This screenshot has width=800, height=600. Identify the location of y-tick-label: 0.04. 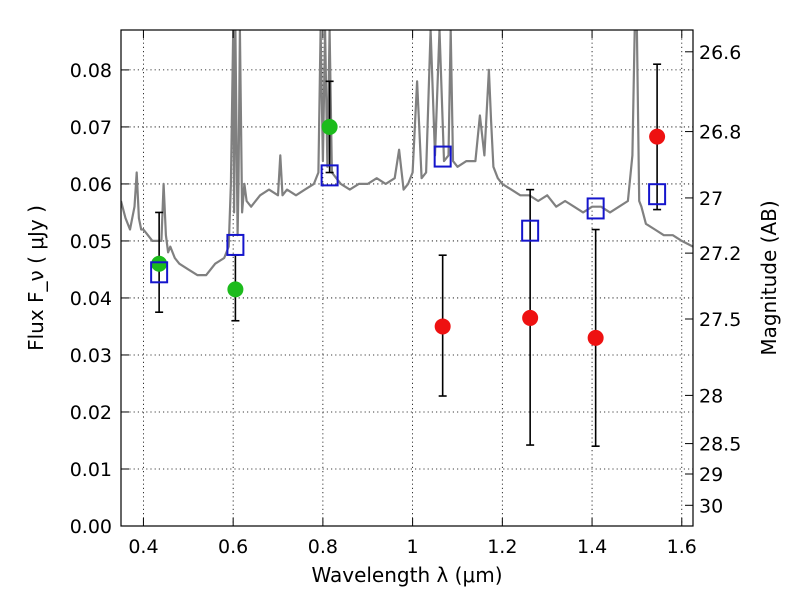
(91, 299).